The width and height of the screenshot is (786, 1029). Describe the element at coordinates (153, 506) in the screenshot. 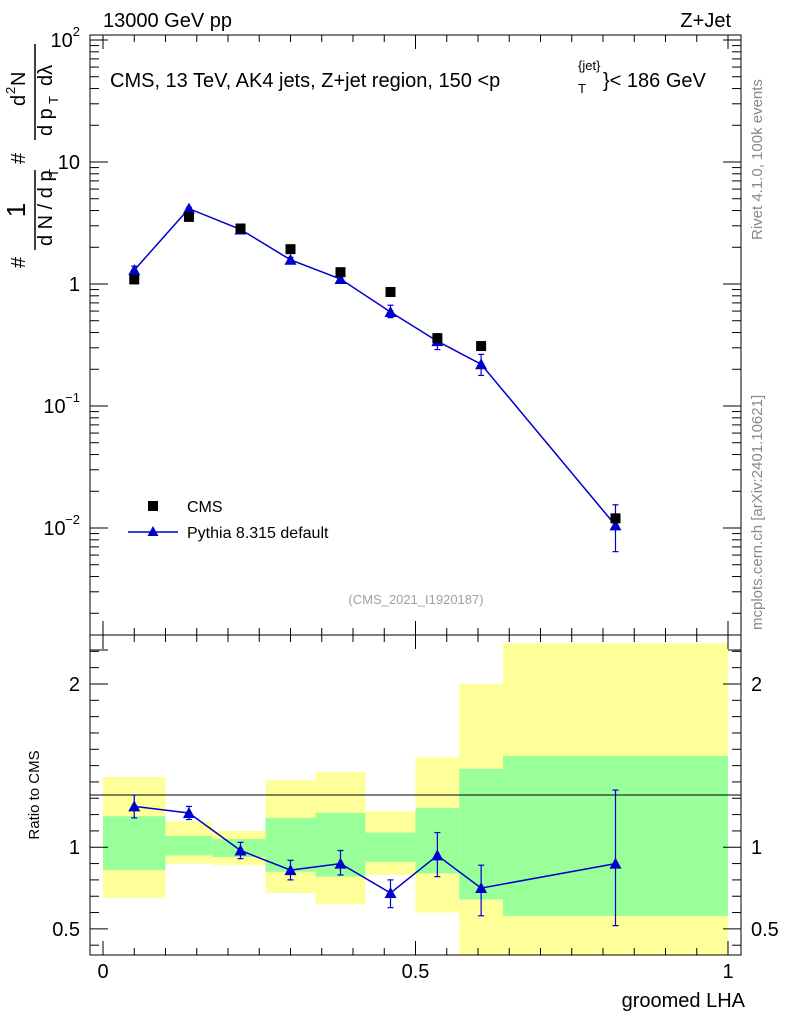

I see `legend-cms-marker` at that location.